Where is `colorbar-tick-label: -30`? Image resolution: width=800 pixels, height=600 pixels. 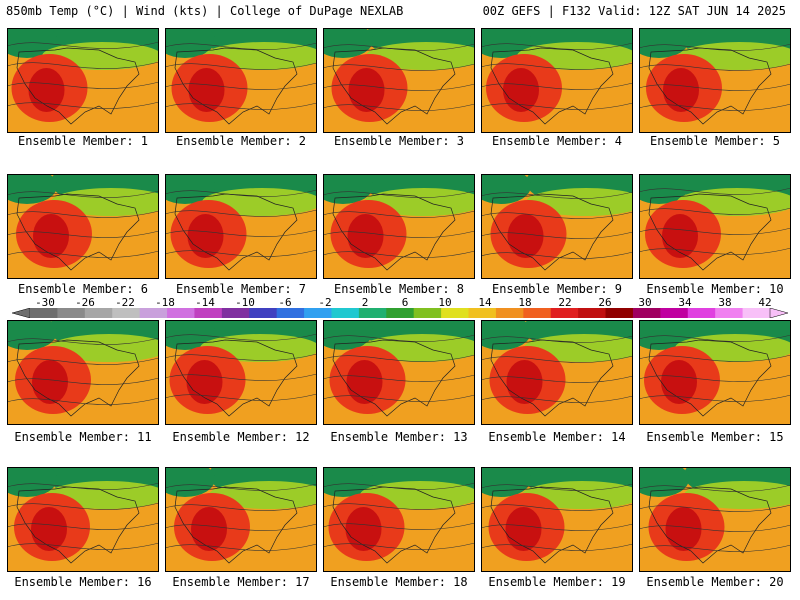 colorbar-tick-label: -30 is located at coordinates (45, 302).